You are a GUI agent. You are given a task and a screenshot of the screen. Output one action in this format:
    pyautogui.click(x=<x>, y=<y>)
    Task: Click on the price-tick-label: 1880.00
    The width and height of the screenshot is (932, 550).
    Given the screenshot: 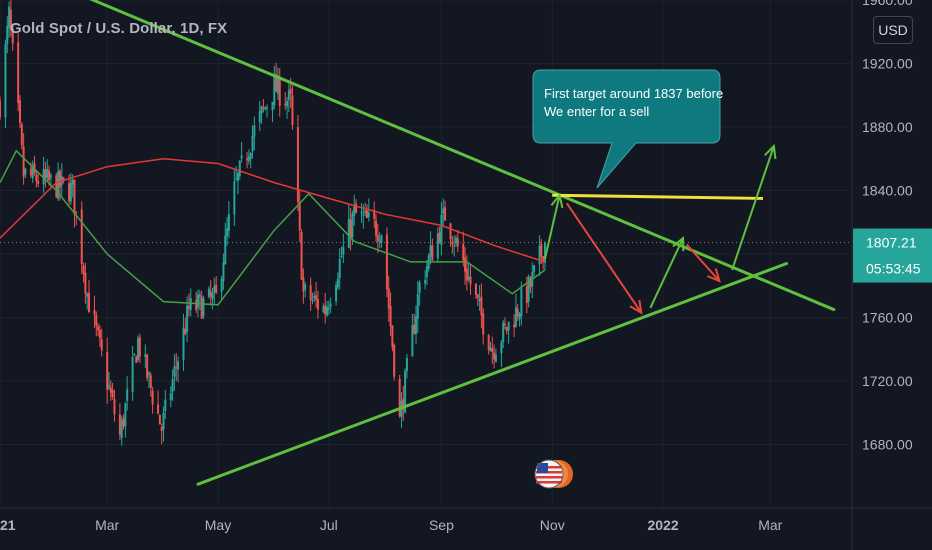 What is the action you would take?
    pyautogui.click(x=887, y=127)
    